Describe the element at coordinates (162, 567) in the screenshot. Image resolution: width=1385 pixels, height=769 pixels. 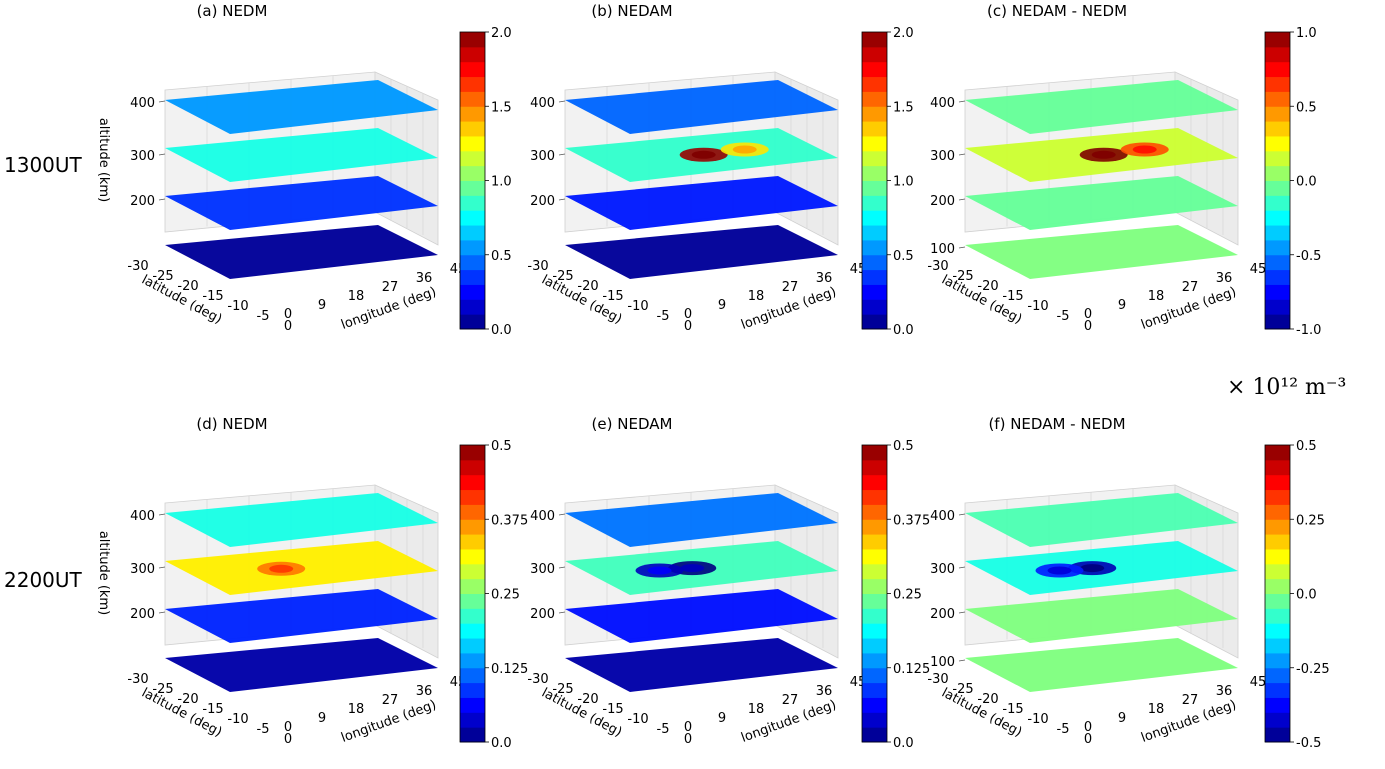
I see `z-tick-mark-d` at that location.